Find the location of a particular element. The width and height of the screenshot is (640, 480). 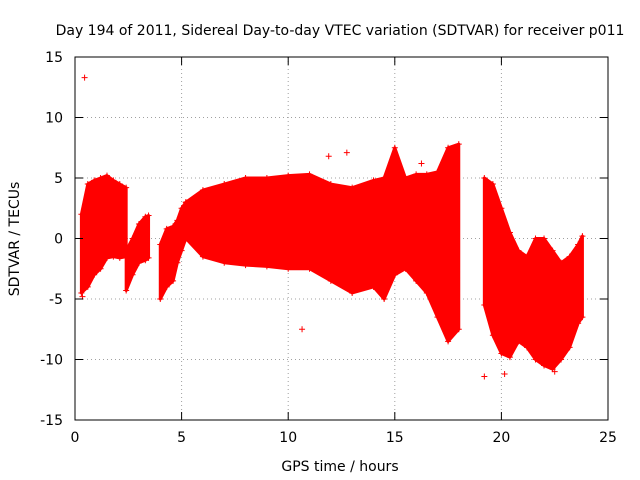

x-tick-label: 25 is located at coordinates (608, 438).